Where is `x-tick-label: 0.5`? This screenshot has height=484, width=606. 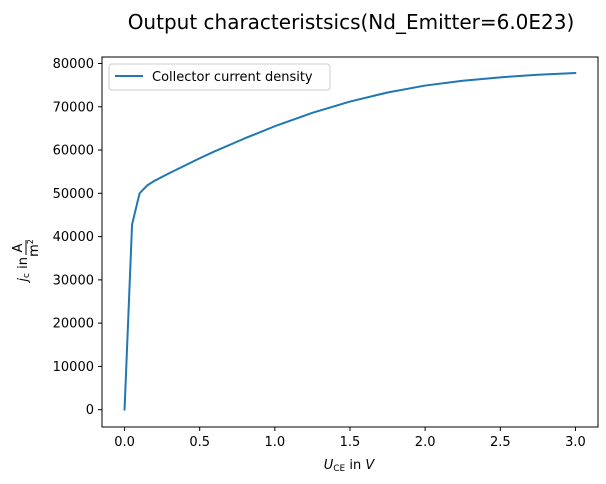
x-tick-label: 0.5 is located at coordinates (199, 442).